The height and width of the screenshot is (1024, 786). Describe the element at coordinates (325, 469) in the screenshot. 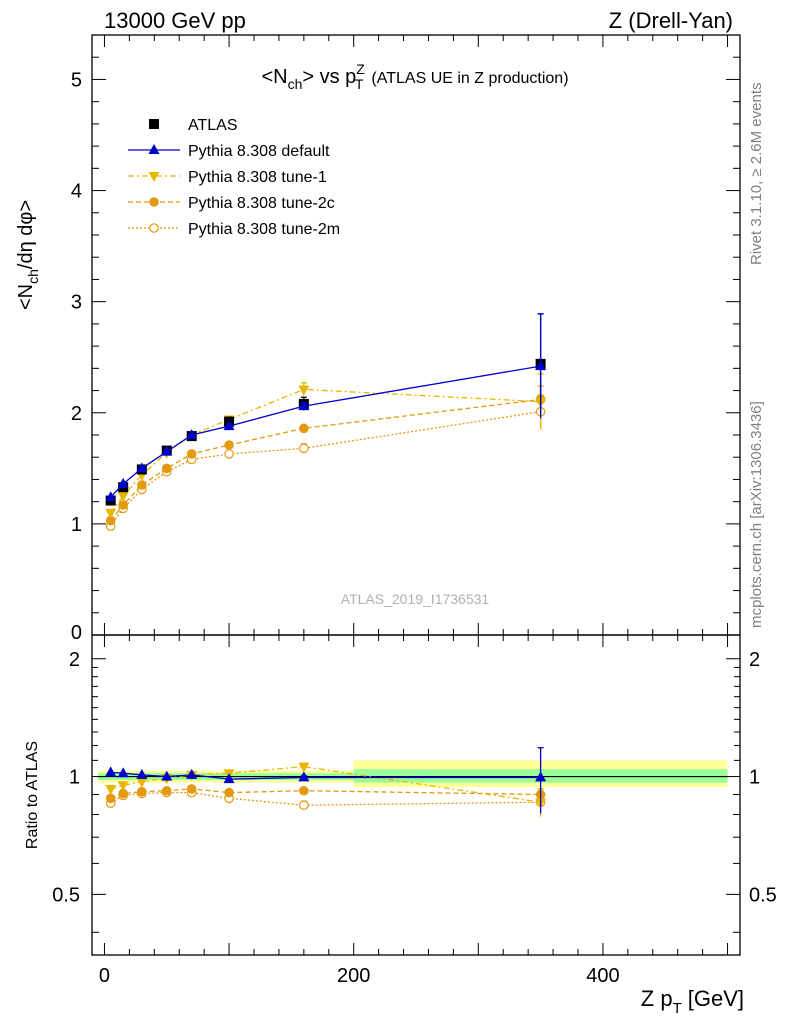

I see `main-line-tune2m` at that location.